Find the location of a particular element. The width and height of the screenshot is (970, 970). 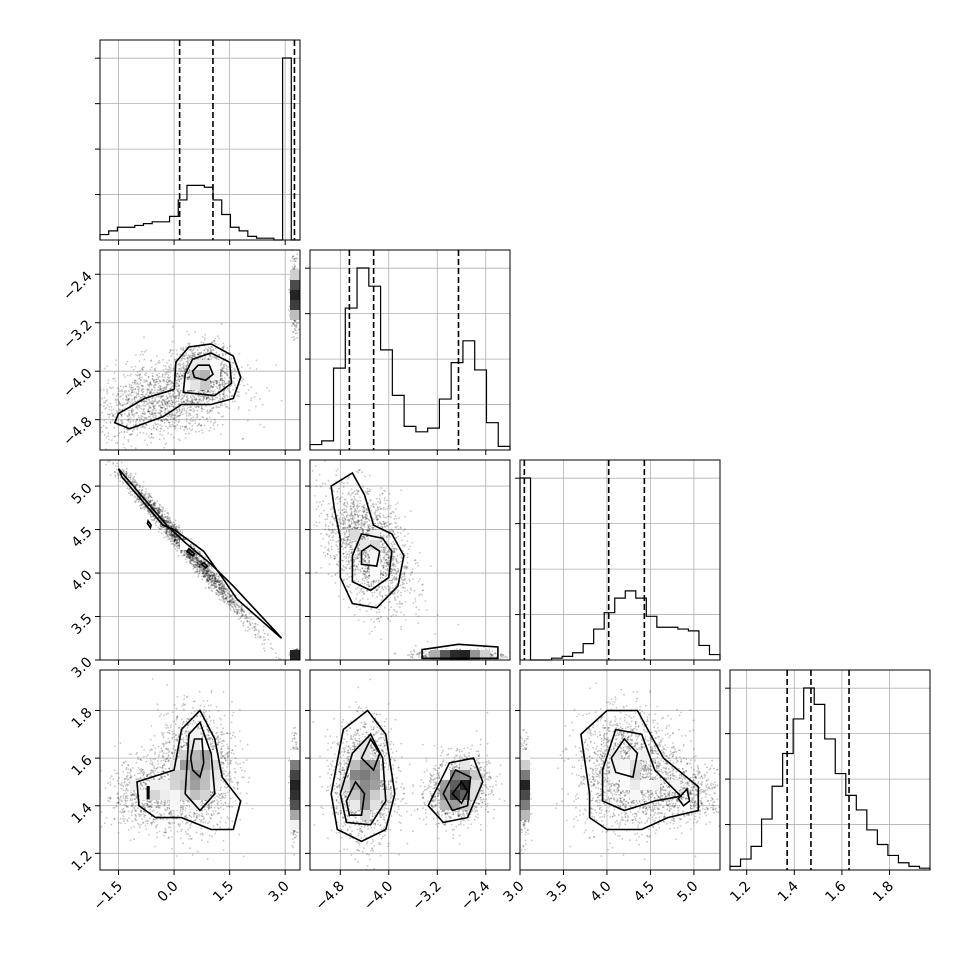

contour-level is located at coordinates (177, 386).